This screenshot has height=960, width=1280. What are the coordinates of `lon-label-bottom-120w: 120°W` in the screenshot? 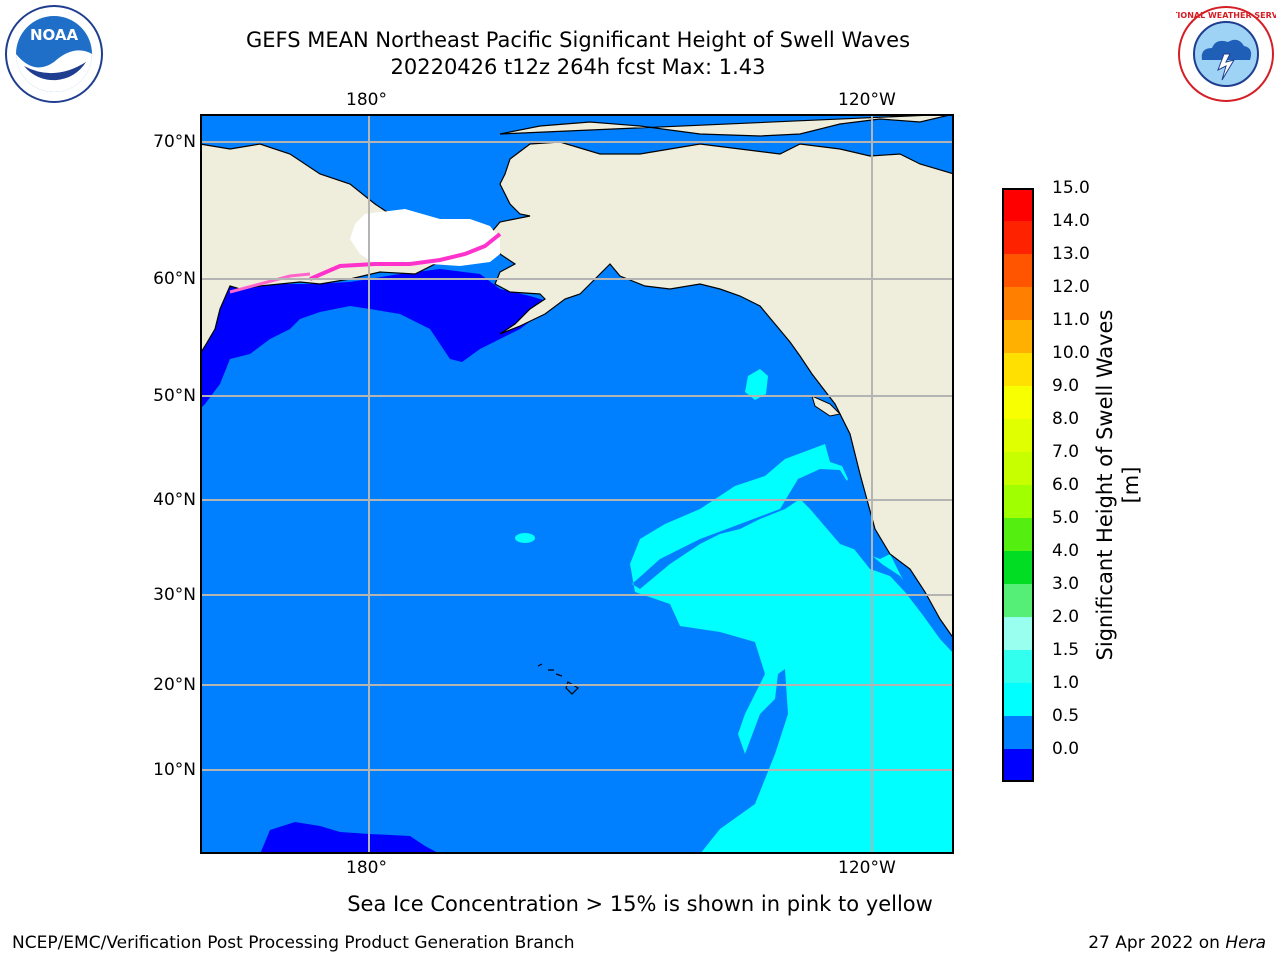 It's located at (867, 868).